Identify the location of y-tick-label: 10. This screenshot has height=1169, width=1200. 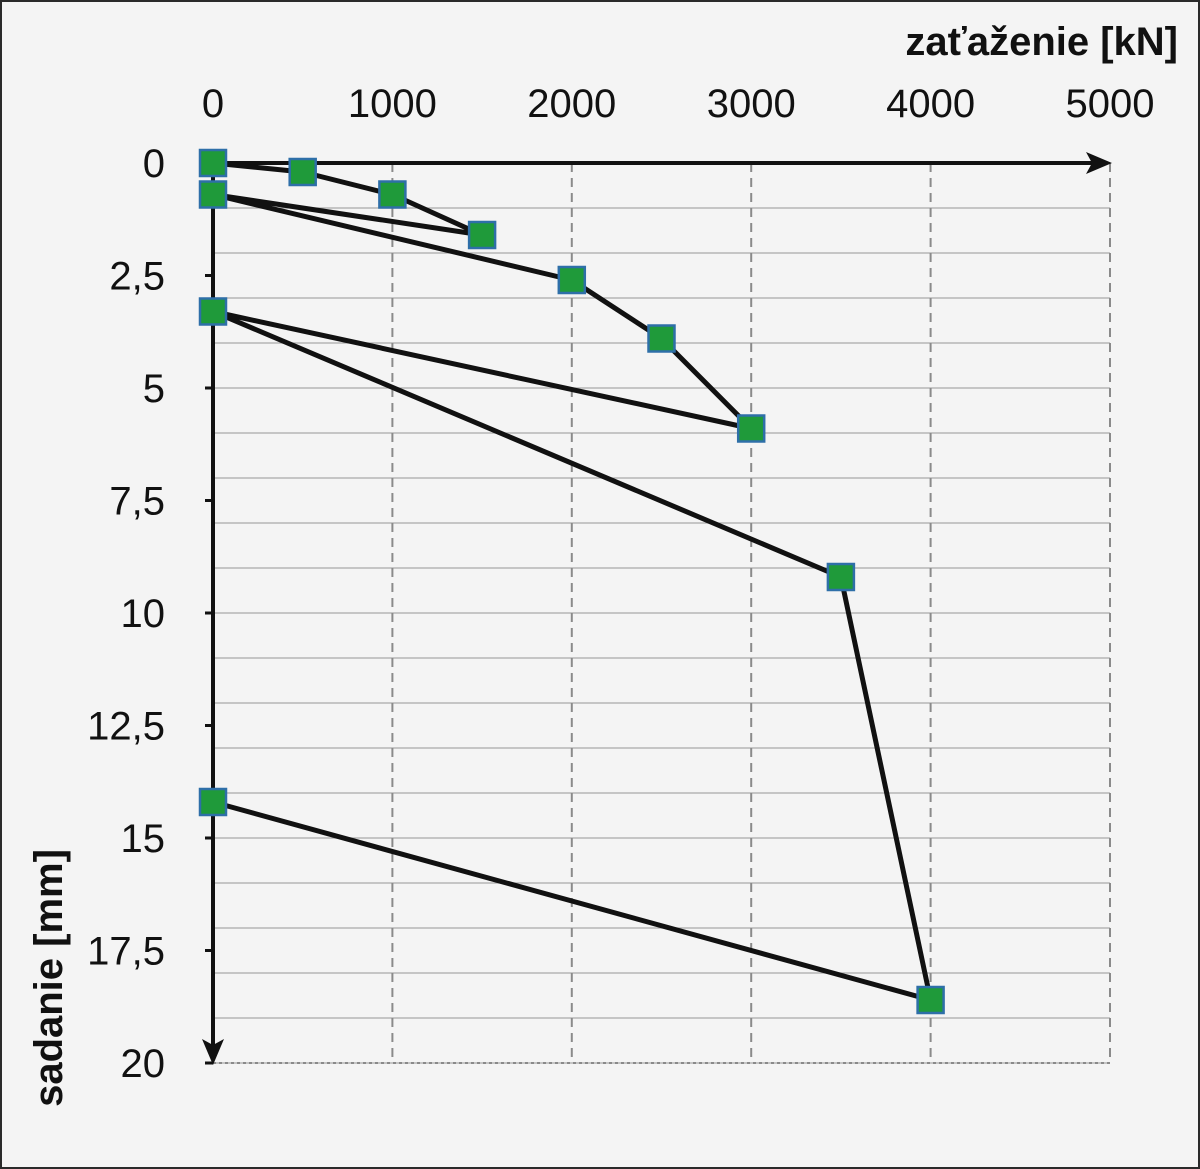
(143, 614).